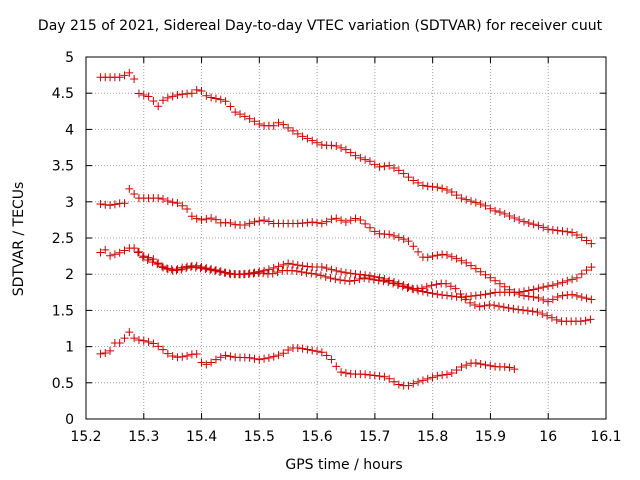  Describe the element at coordinates (63, 94) in the screenshot. I see `y-tick-label: 4.5` at that location.